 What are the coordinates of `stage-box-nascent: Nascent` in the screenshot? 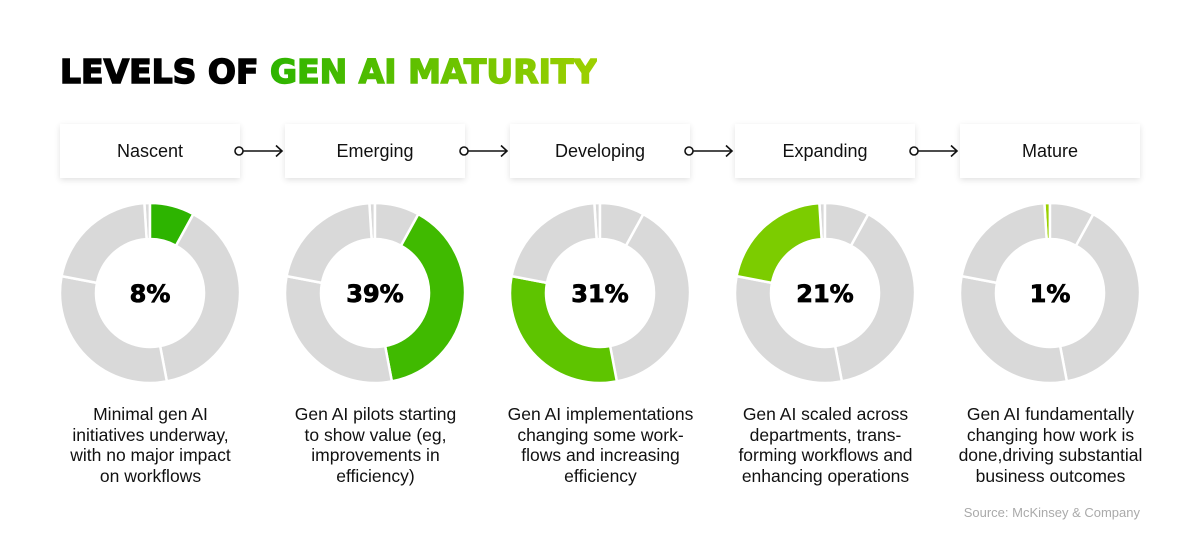 It's located at (150, 151).